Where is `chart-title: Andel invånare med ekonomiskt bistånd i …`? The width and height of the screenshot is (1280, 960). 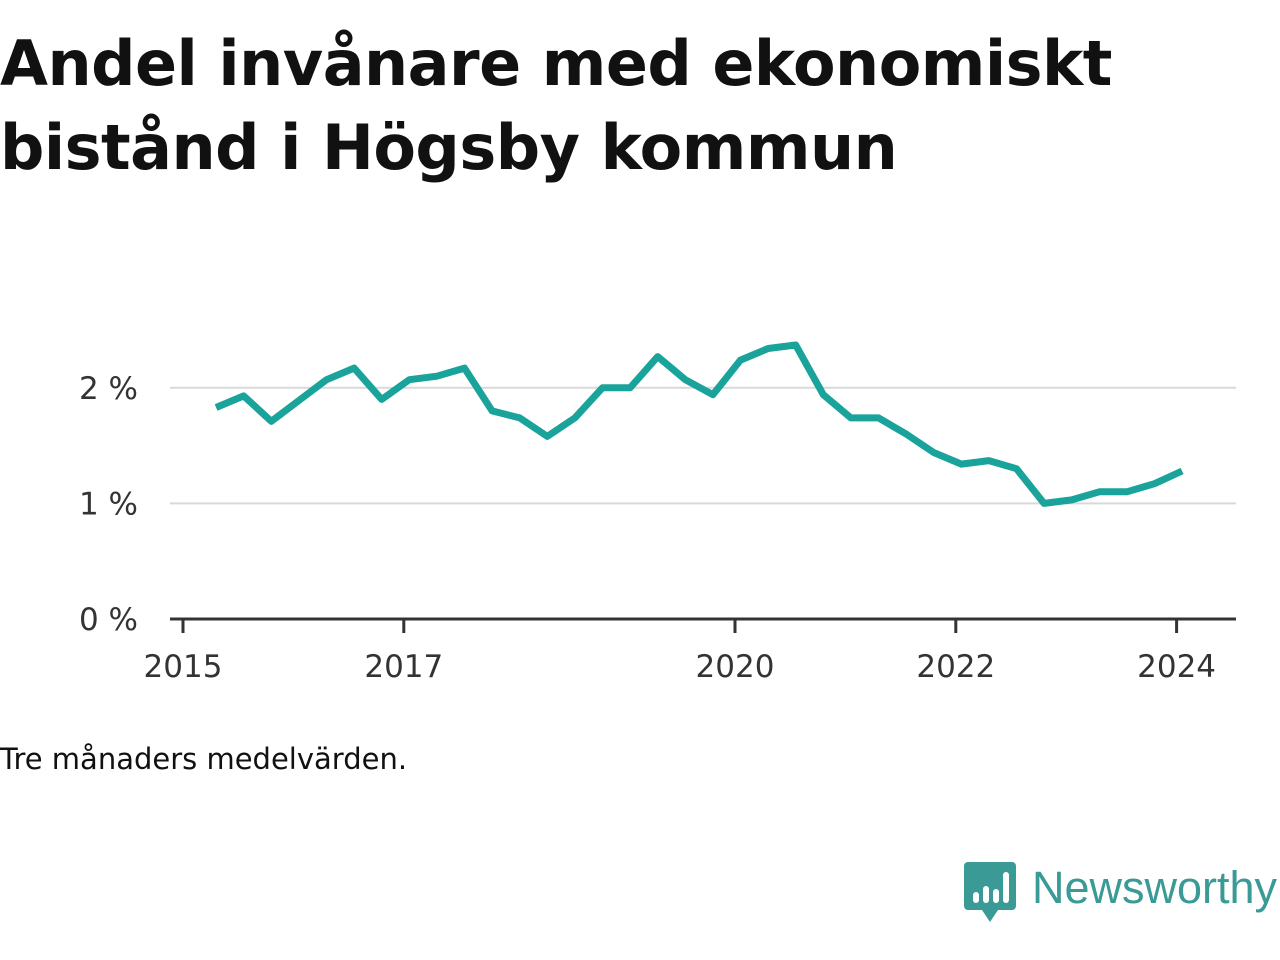 chart-title: Andel invånare med ekonomiskt bistånd i … is located at coordinates (556, 105).